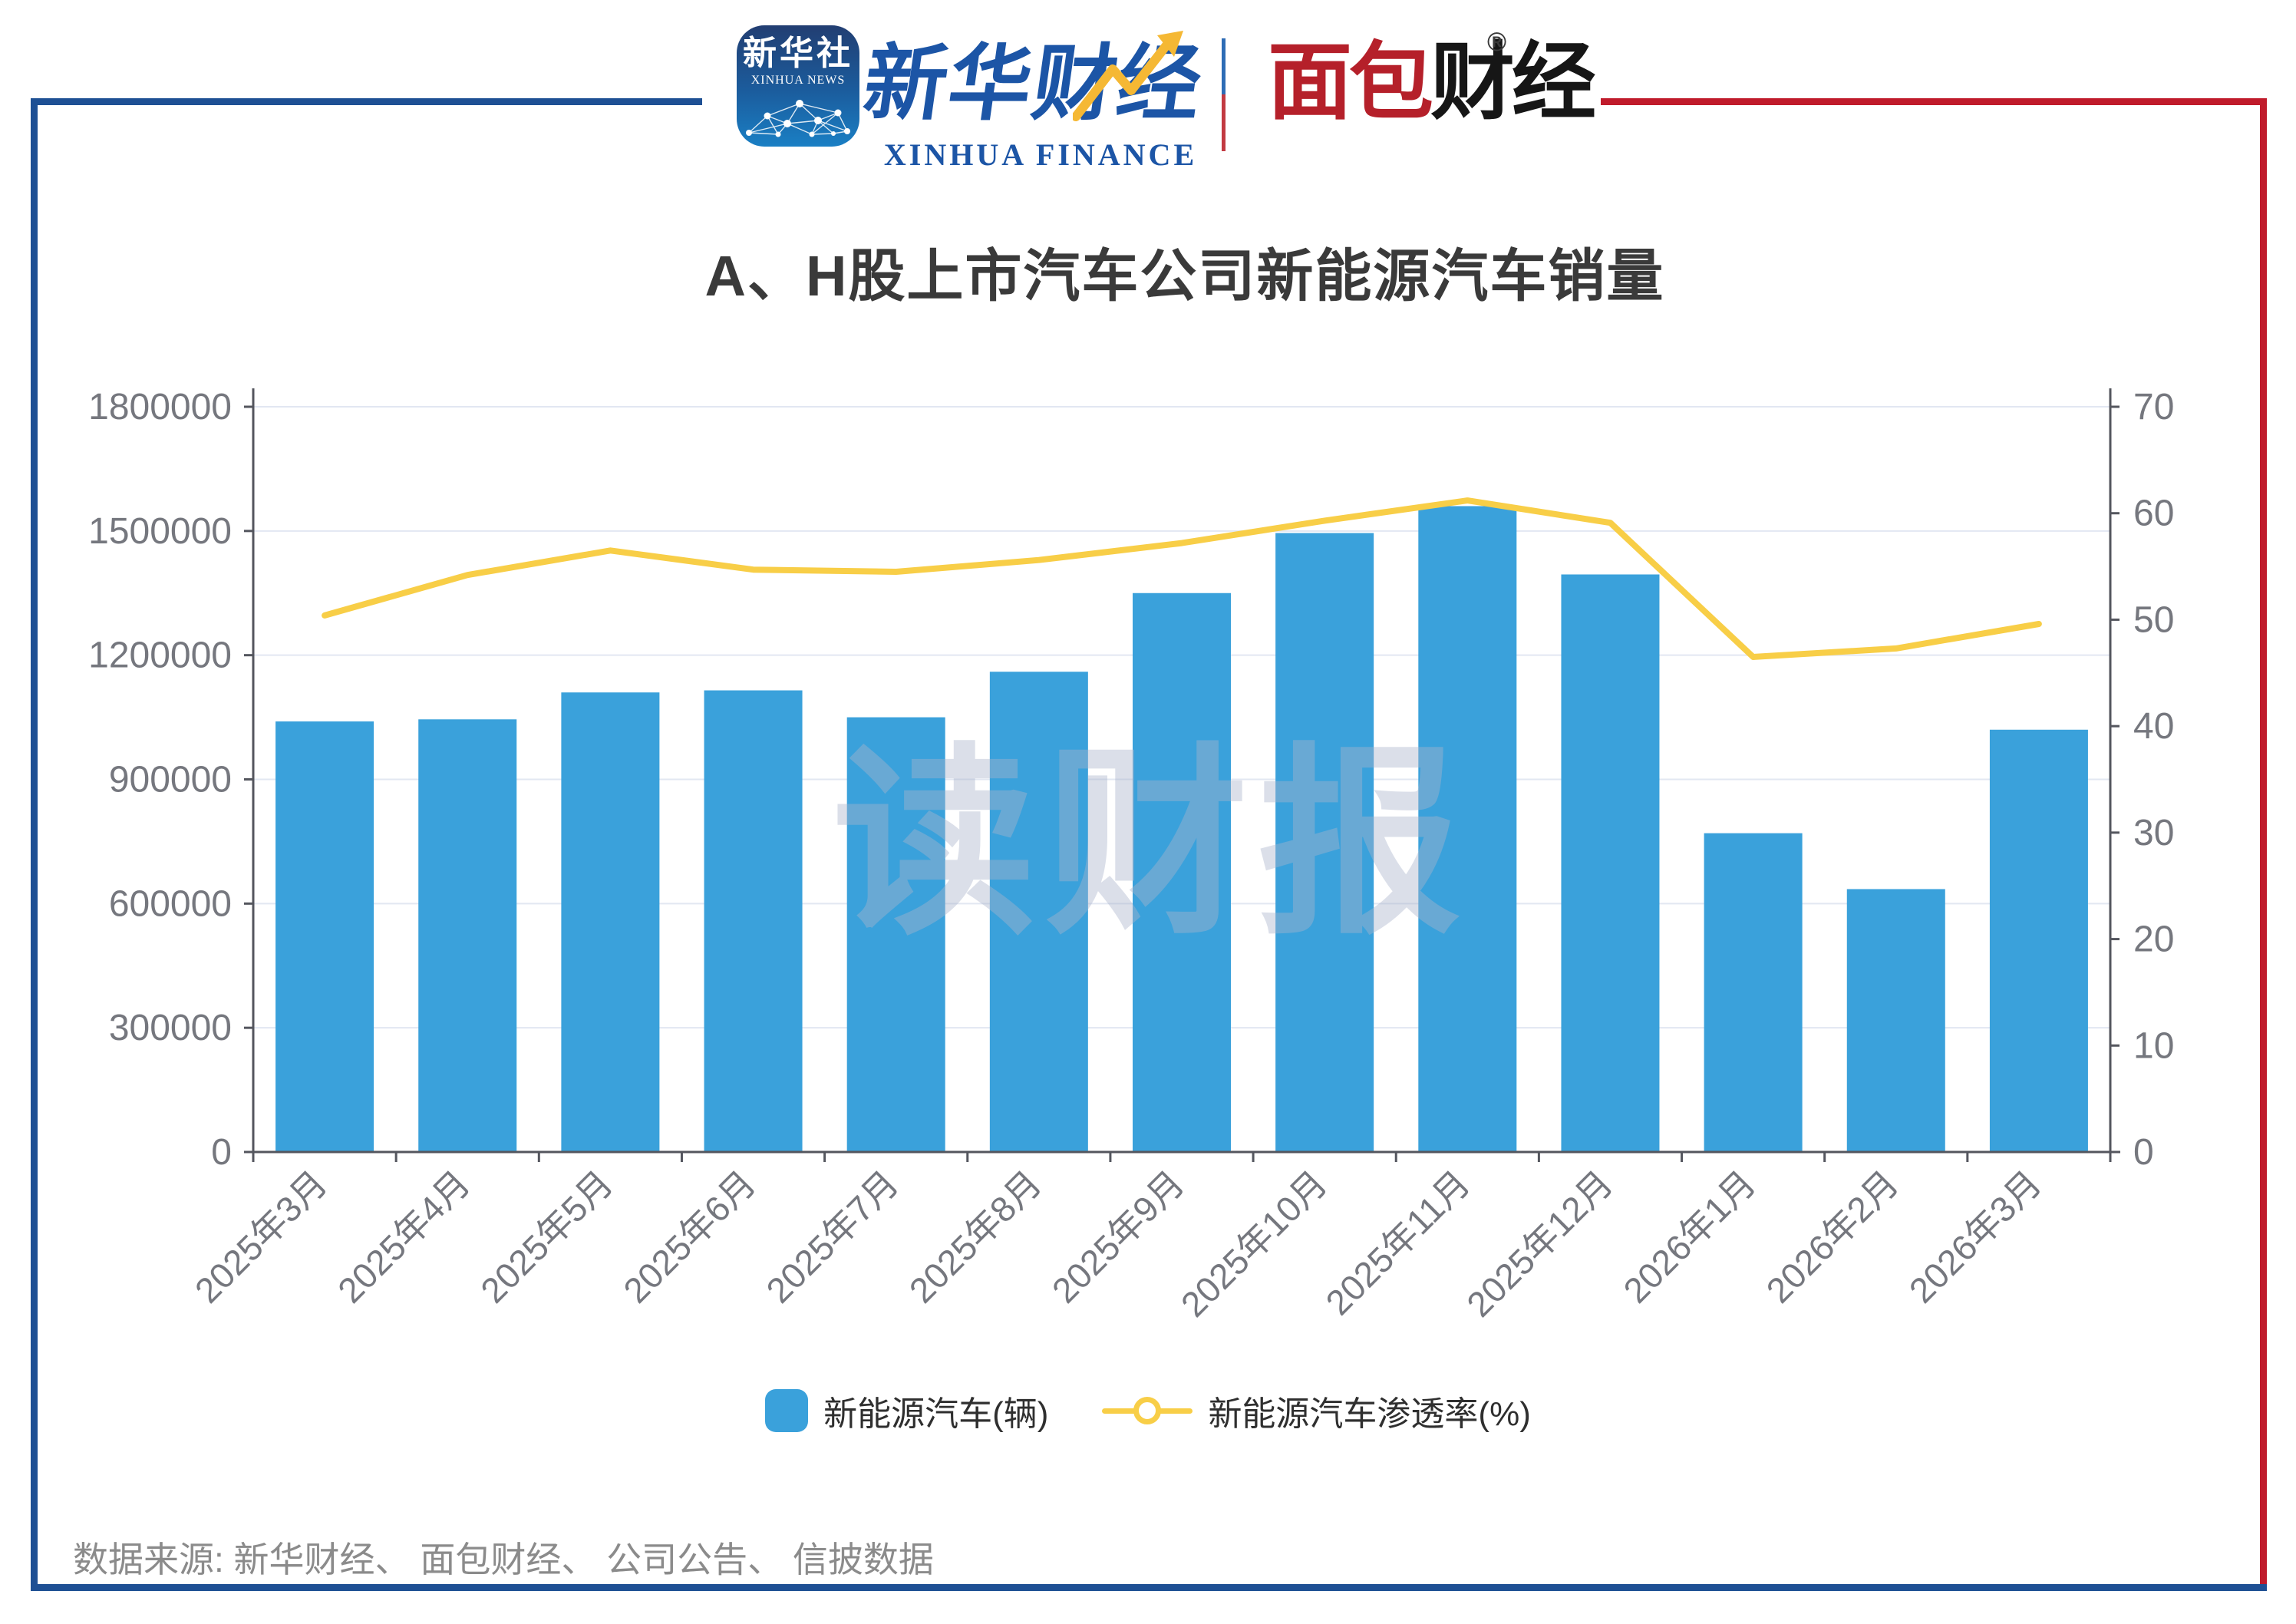 The height and width of the screenshot is (1624, 2296). What do you see at coordinates (1369, 1414) in the screenshot?
I see `legend-label-penetration: 新能源汽车渗透率(%)` at bounding box center [1369, 1414].